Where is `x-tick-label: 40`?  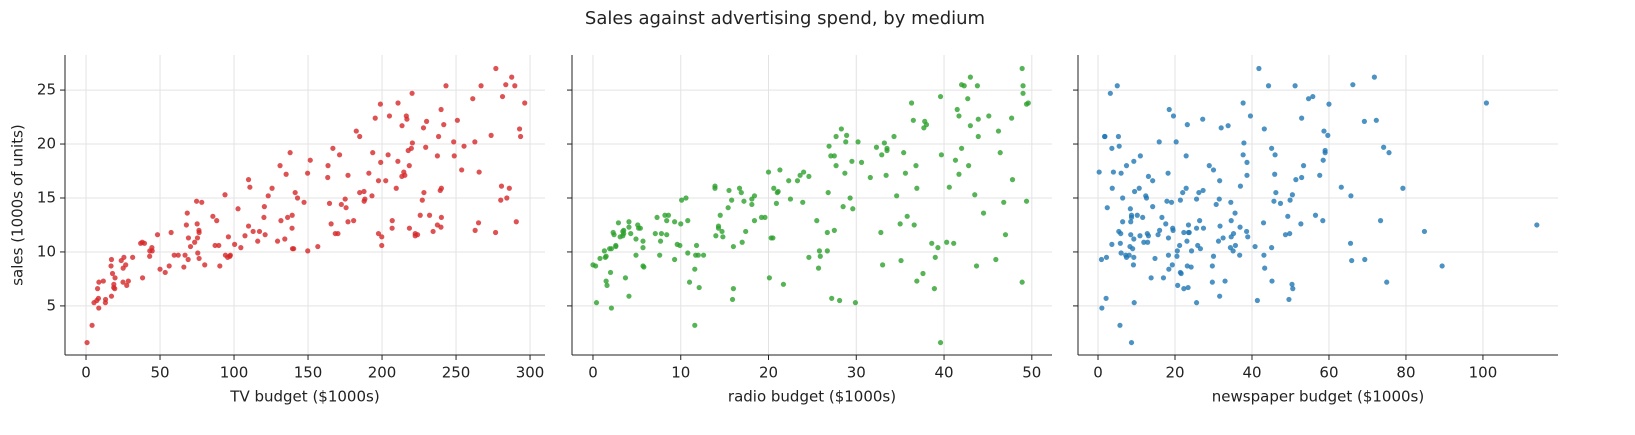 x-tick-label: 40 is located at coordinates (943, 373).